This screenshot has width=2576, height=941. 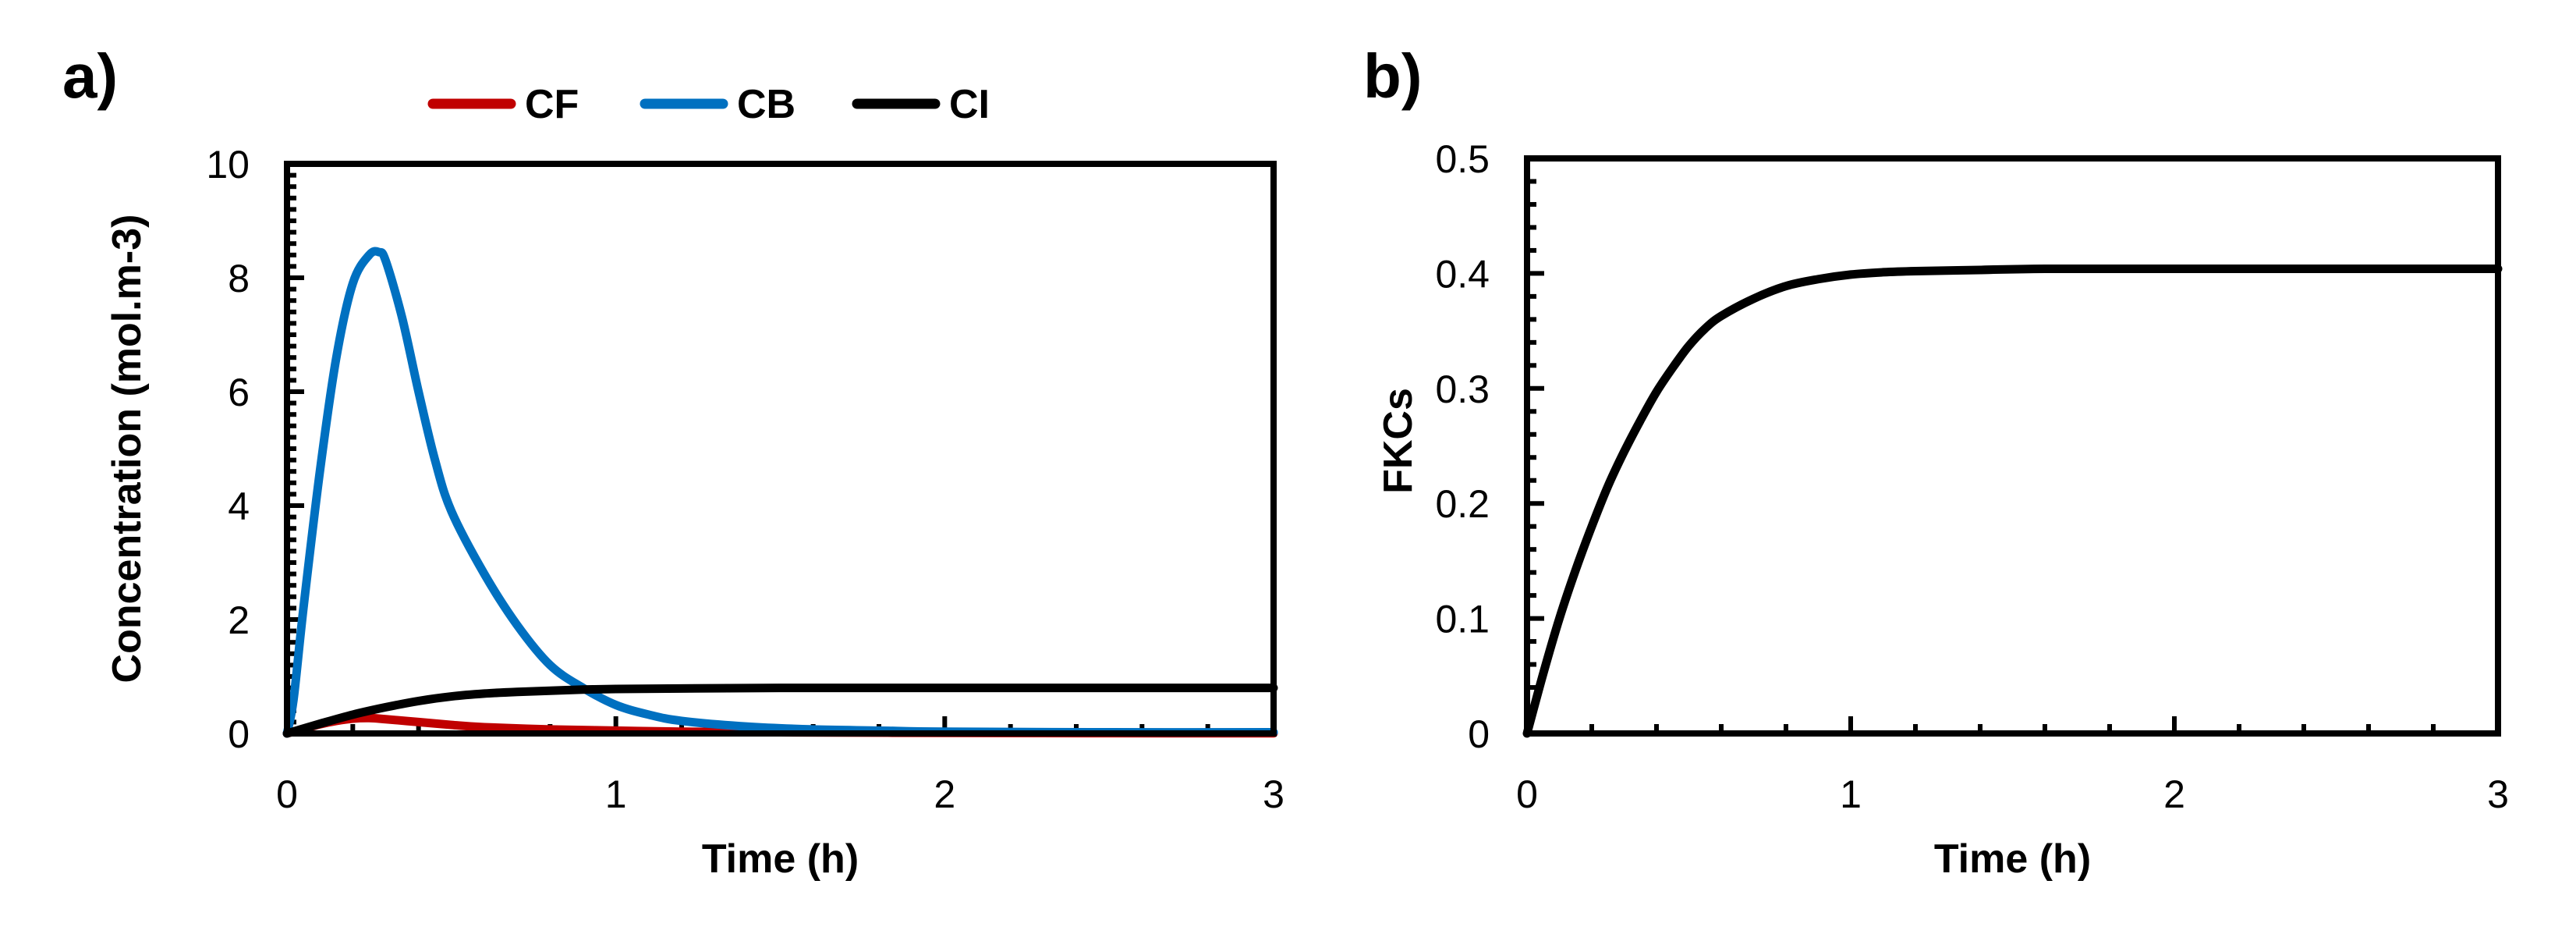 I want to click on legend-label: CB, so click(x=766, y=105).